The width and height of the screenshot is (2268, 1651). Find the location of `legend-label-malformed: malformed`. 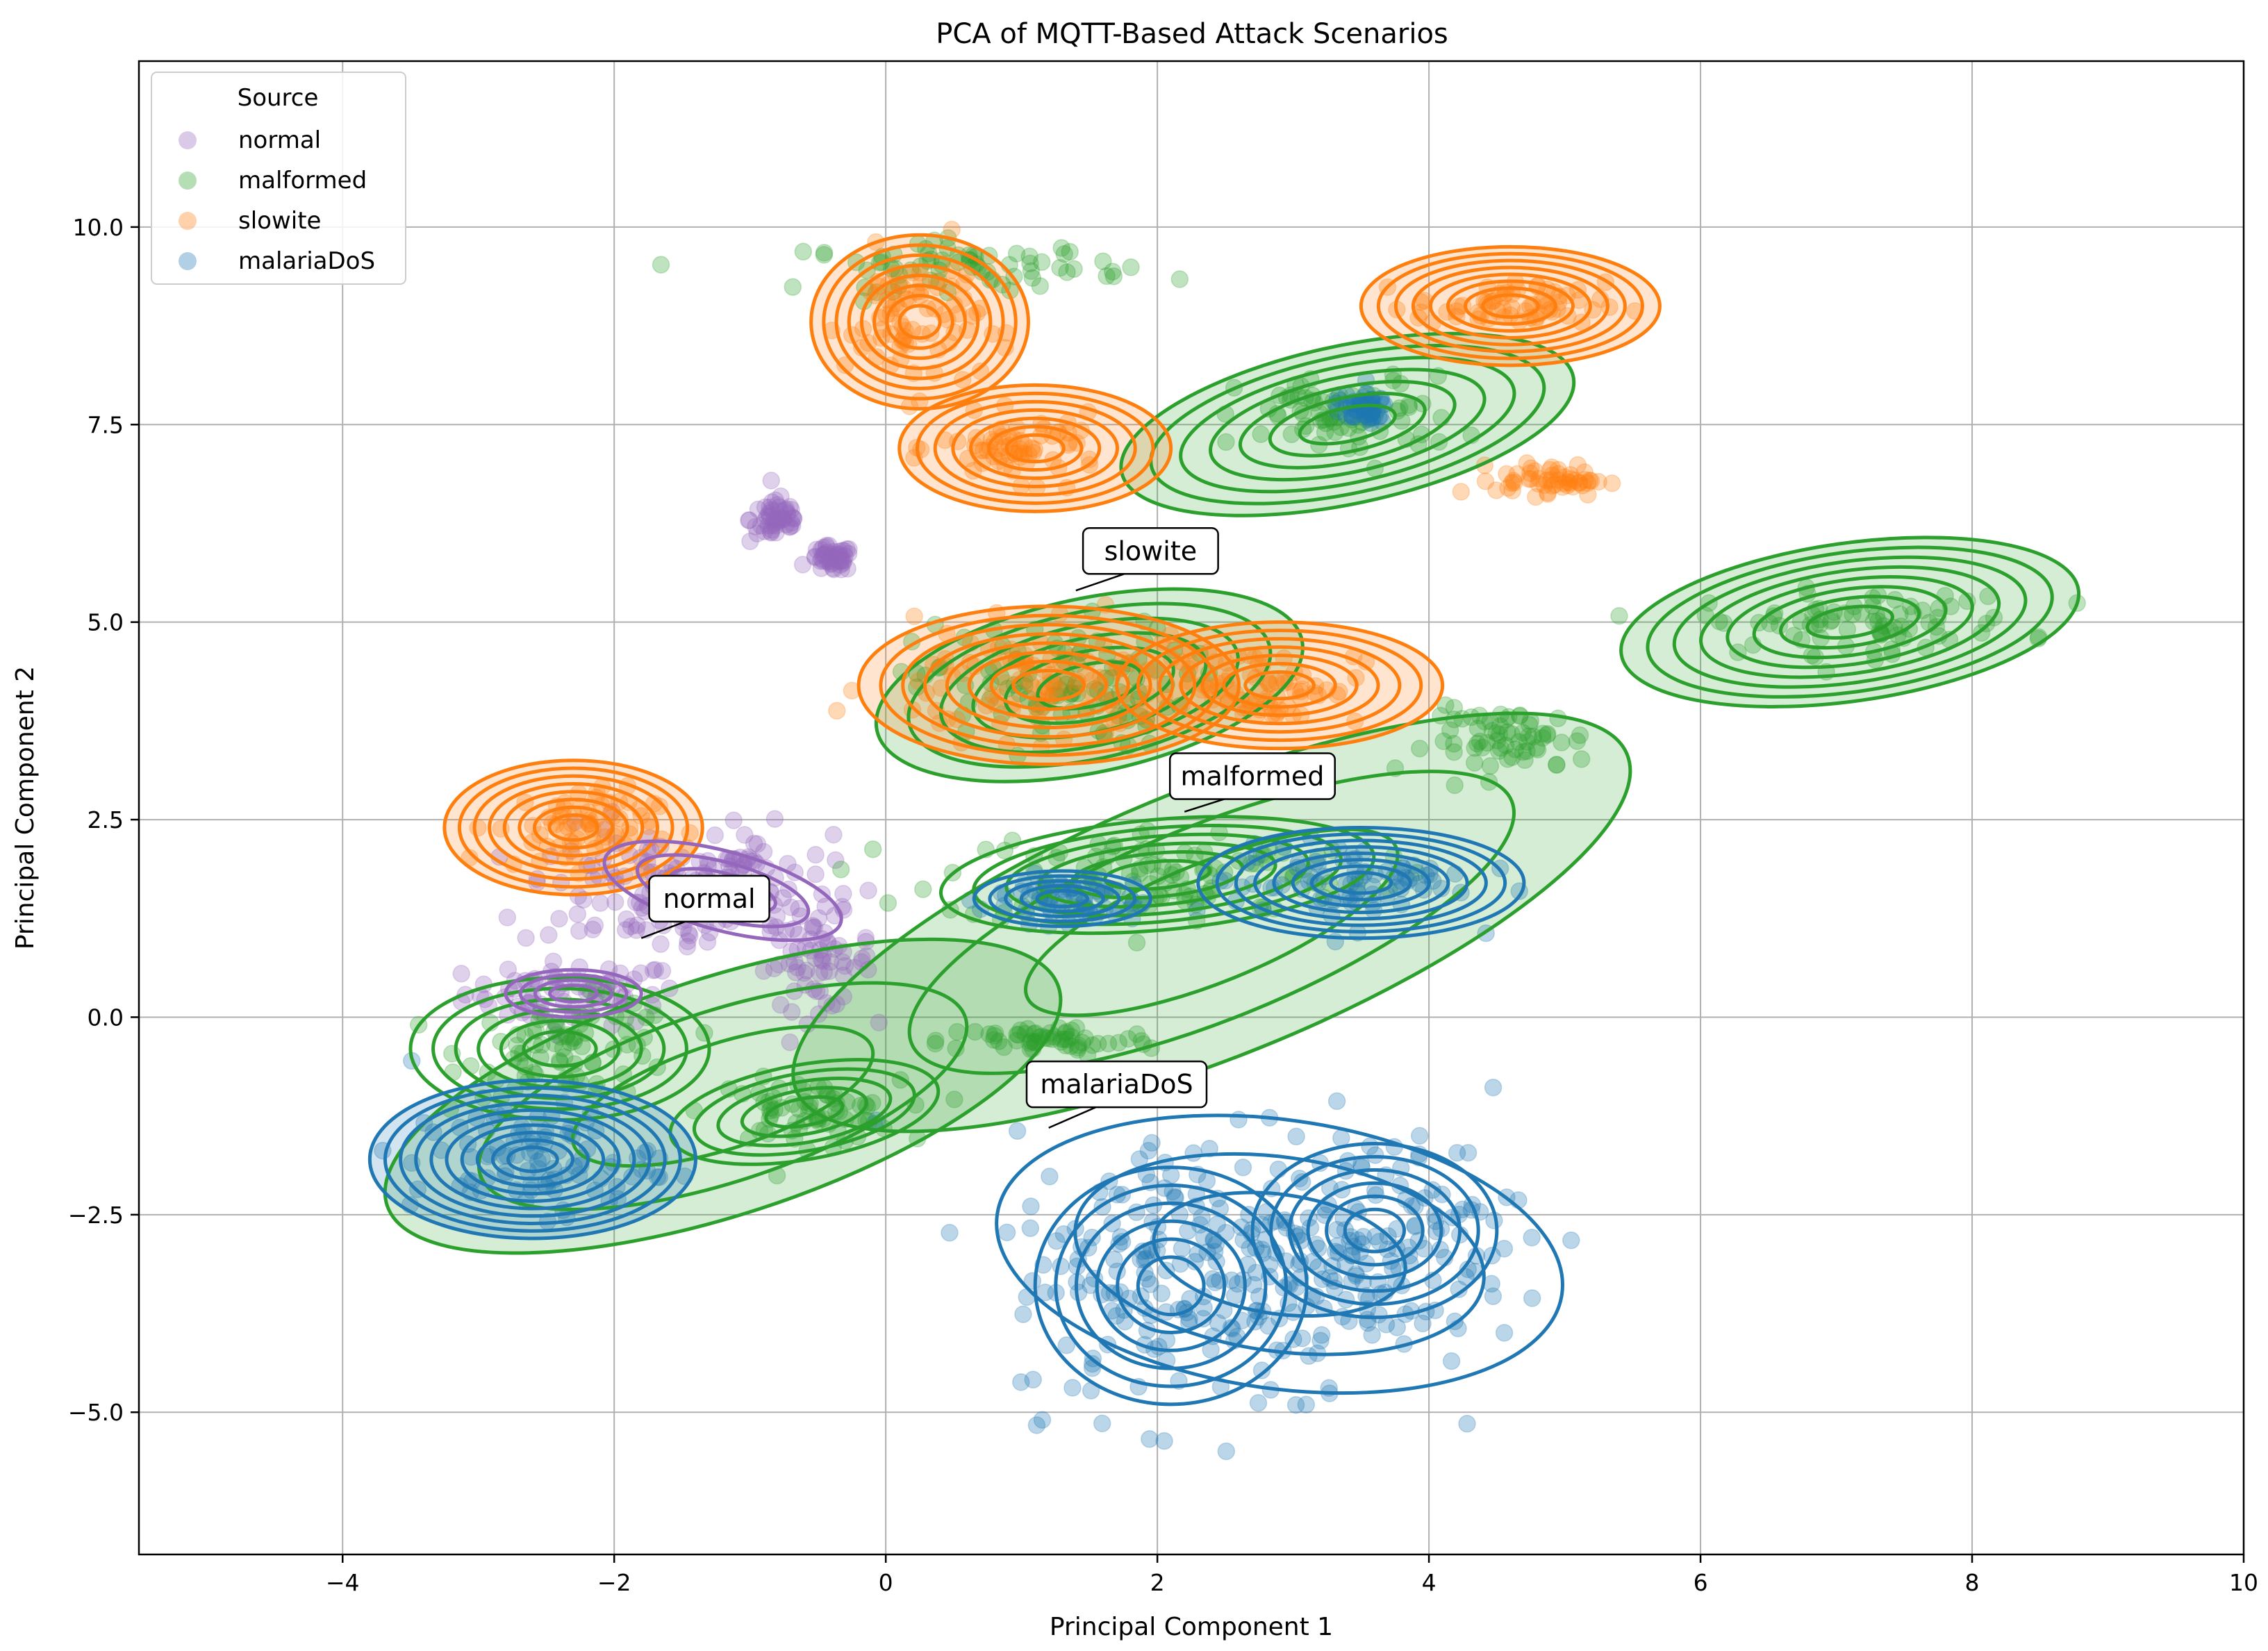

legend-label-malformed: malformed is located at coordinates (302, 180).